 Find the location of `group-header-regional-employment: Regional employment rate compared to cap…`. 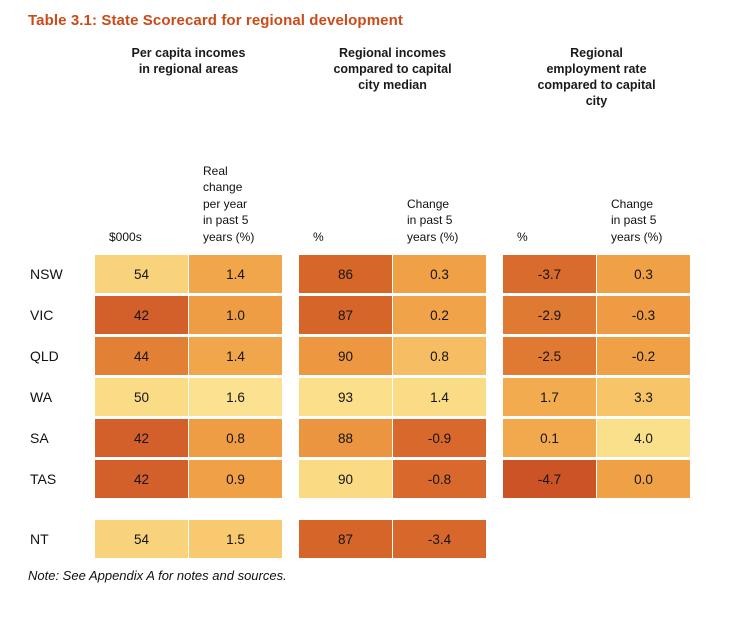

group-header-regional-employment: Regional employment rate compared to cap… is located at coordinates (596, 77).